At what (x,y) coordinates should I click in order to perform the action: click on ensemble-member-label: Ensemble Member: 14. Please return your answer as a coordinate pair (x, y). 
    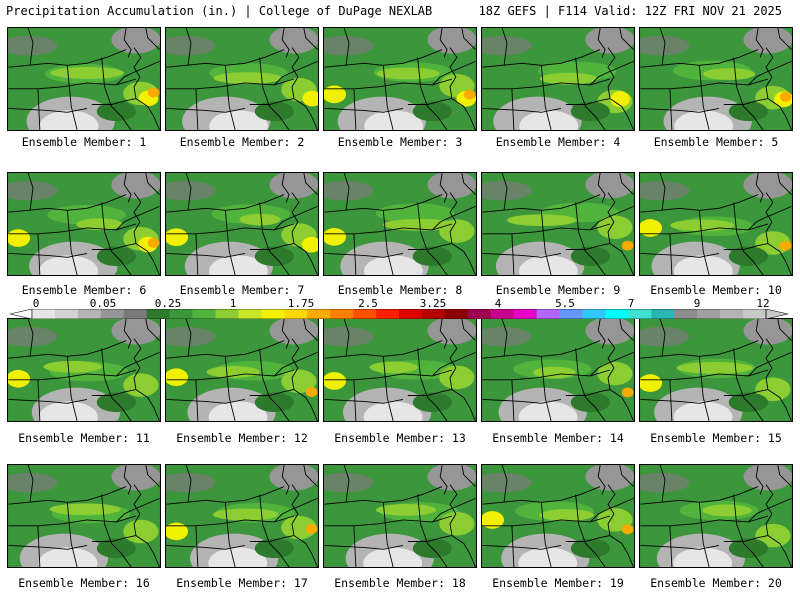
    Looking at the image, I should click on (558, 438).